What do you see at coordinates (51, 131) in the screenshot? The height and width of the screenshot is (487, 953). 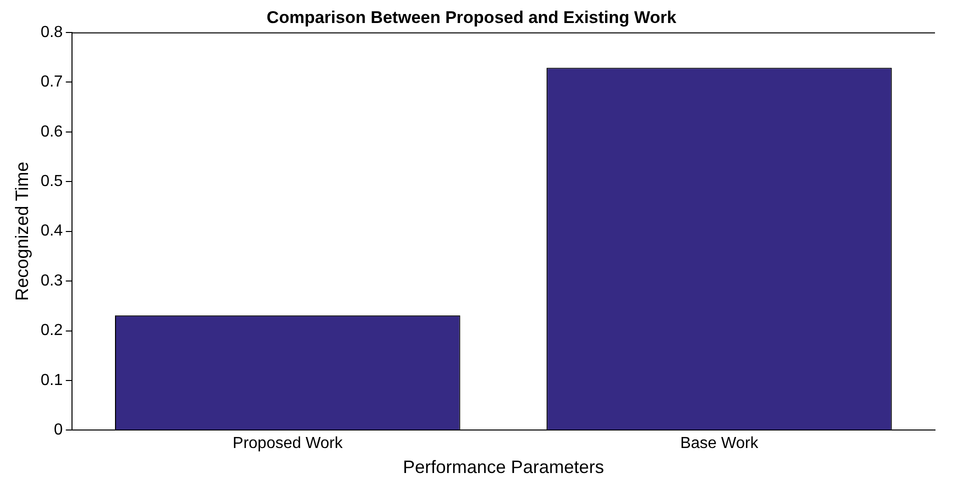 I see `y-tick-label: 0.6` at bounding box center [51, 131].